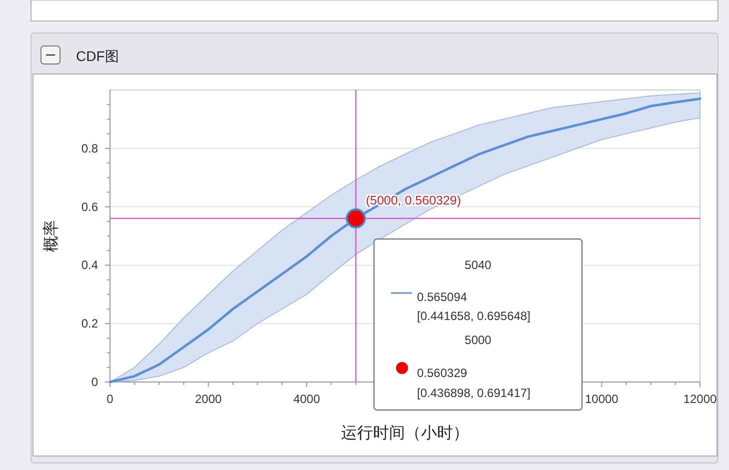 This screenshot has height=470, width=729. Describe the element at coordinates (94, 382) in the screenshot. I see `y-tick-label: 0` at that location.